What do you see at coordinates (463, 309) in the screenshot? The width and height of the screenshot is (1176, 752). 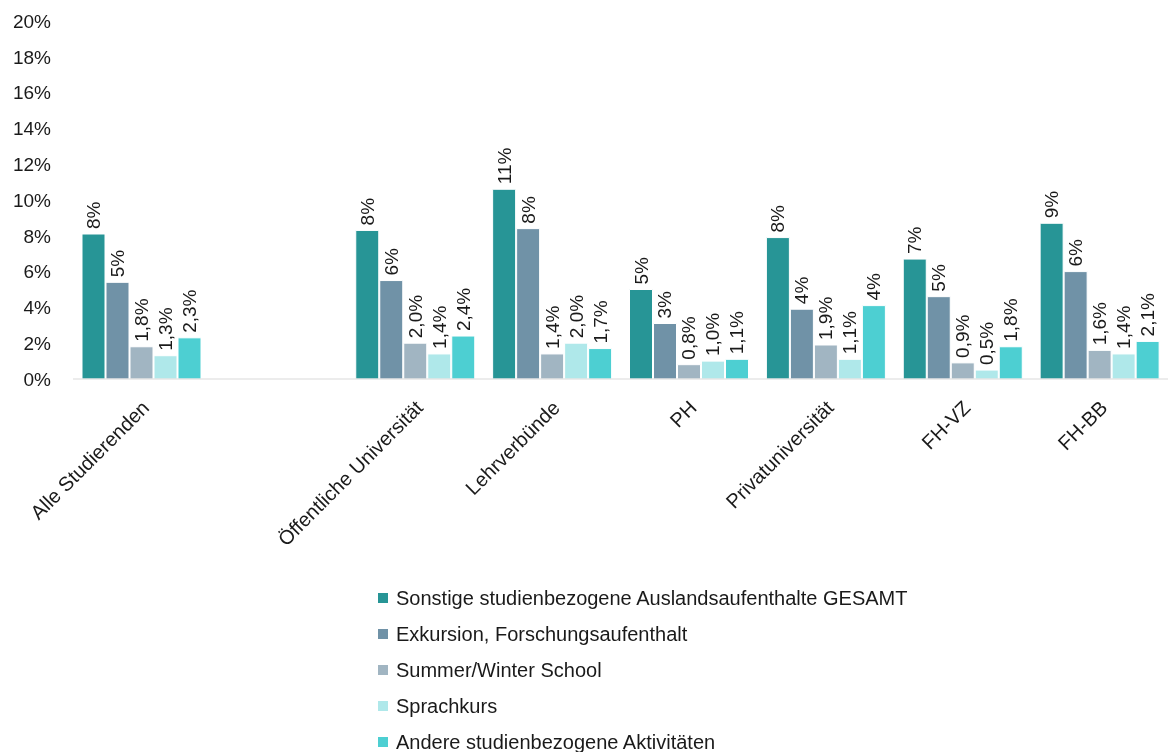 I see `data-label: 2,4%` at bounding box center [463, 309].